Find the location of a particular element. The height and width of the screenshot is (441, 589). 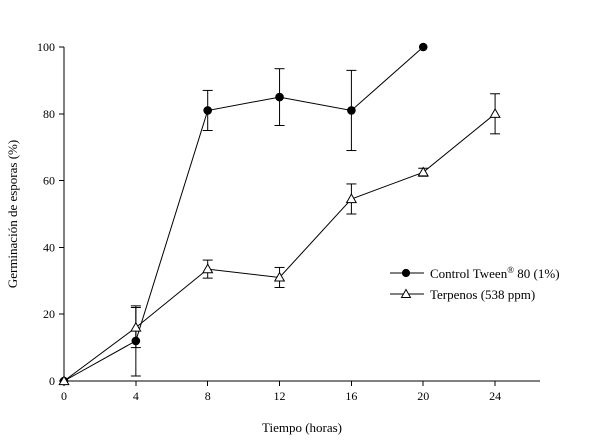

y-tick-label: 20 is located at coordinates (49, 314).